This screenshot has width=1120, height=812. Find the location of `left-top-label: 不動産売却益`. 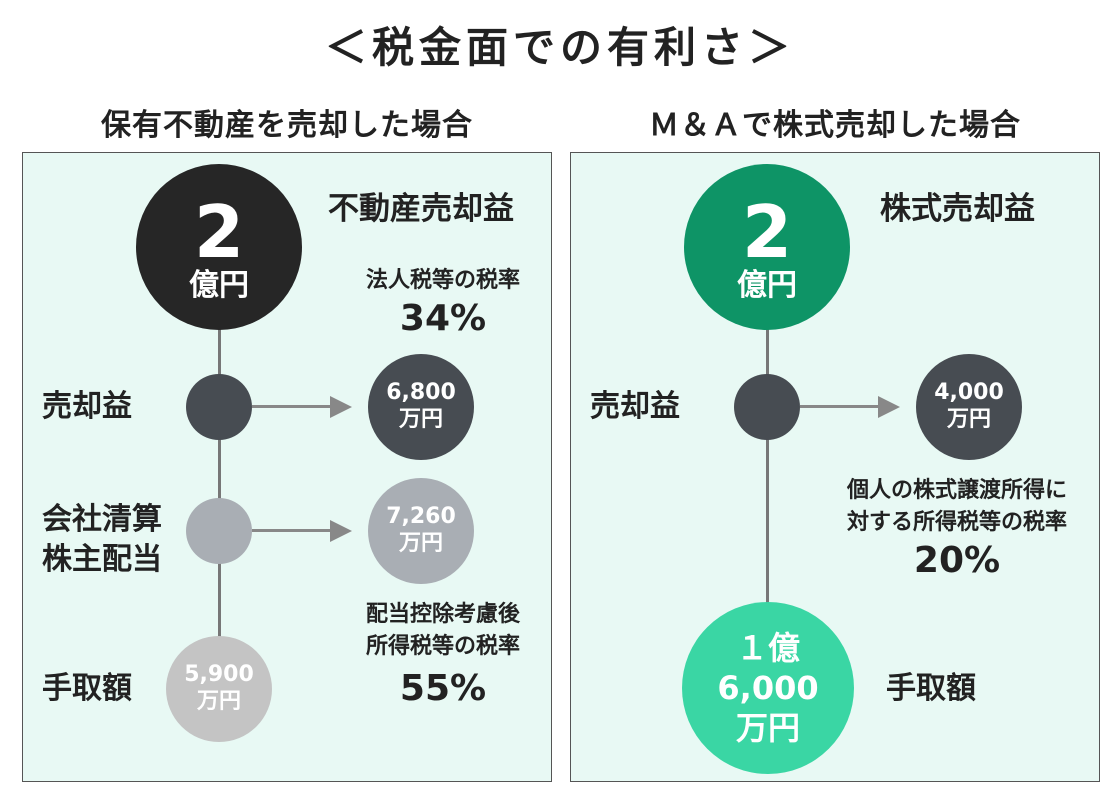

left-top-label: 不動産売却益 is located at coordinates (421, 209).